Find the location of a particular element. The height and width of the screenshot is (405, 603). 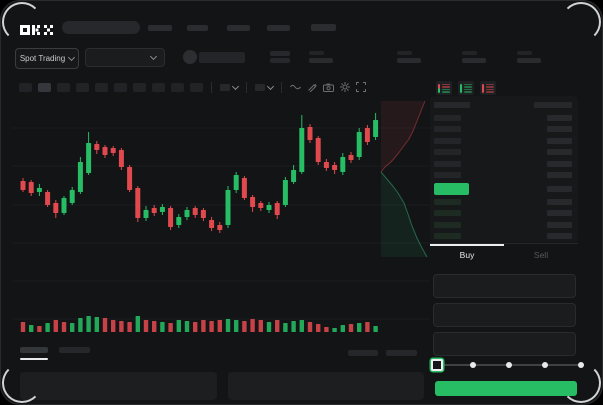

candle-style-icon is located at coordinates (225, 87).